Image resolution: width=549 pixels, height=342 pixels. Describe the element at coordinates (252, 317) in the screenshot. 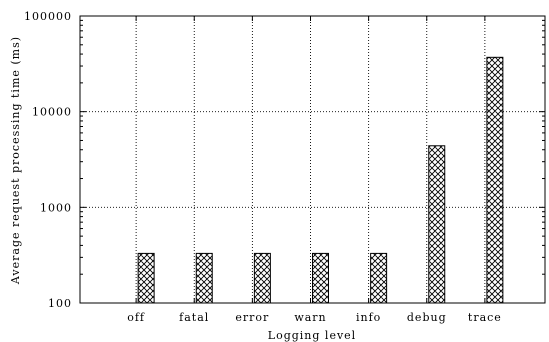

I see `x-tick-label: error` at that location.